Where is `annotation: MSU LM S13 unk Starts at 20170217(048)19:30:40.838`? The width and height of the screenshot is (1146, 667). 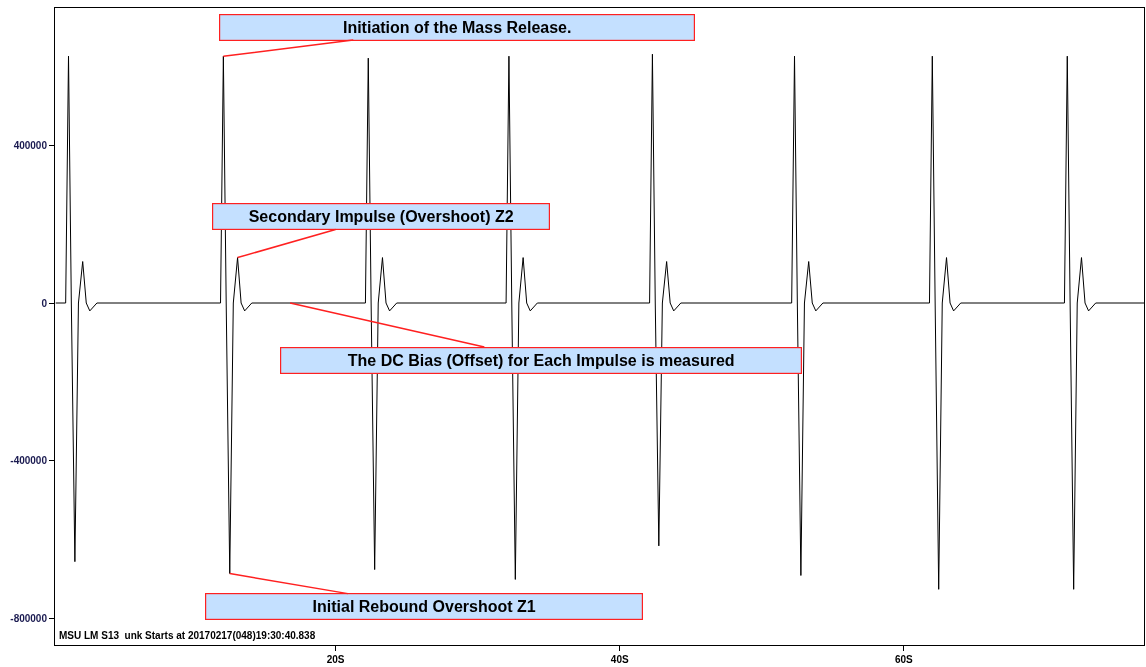 annotation: MSU LM S13 unk Starts at 20170217(048)19:30:40.838 is located at coordinates (187, 635).